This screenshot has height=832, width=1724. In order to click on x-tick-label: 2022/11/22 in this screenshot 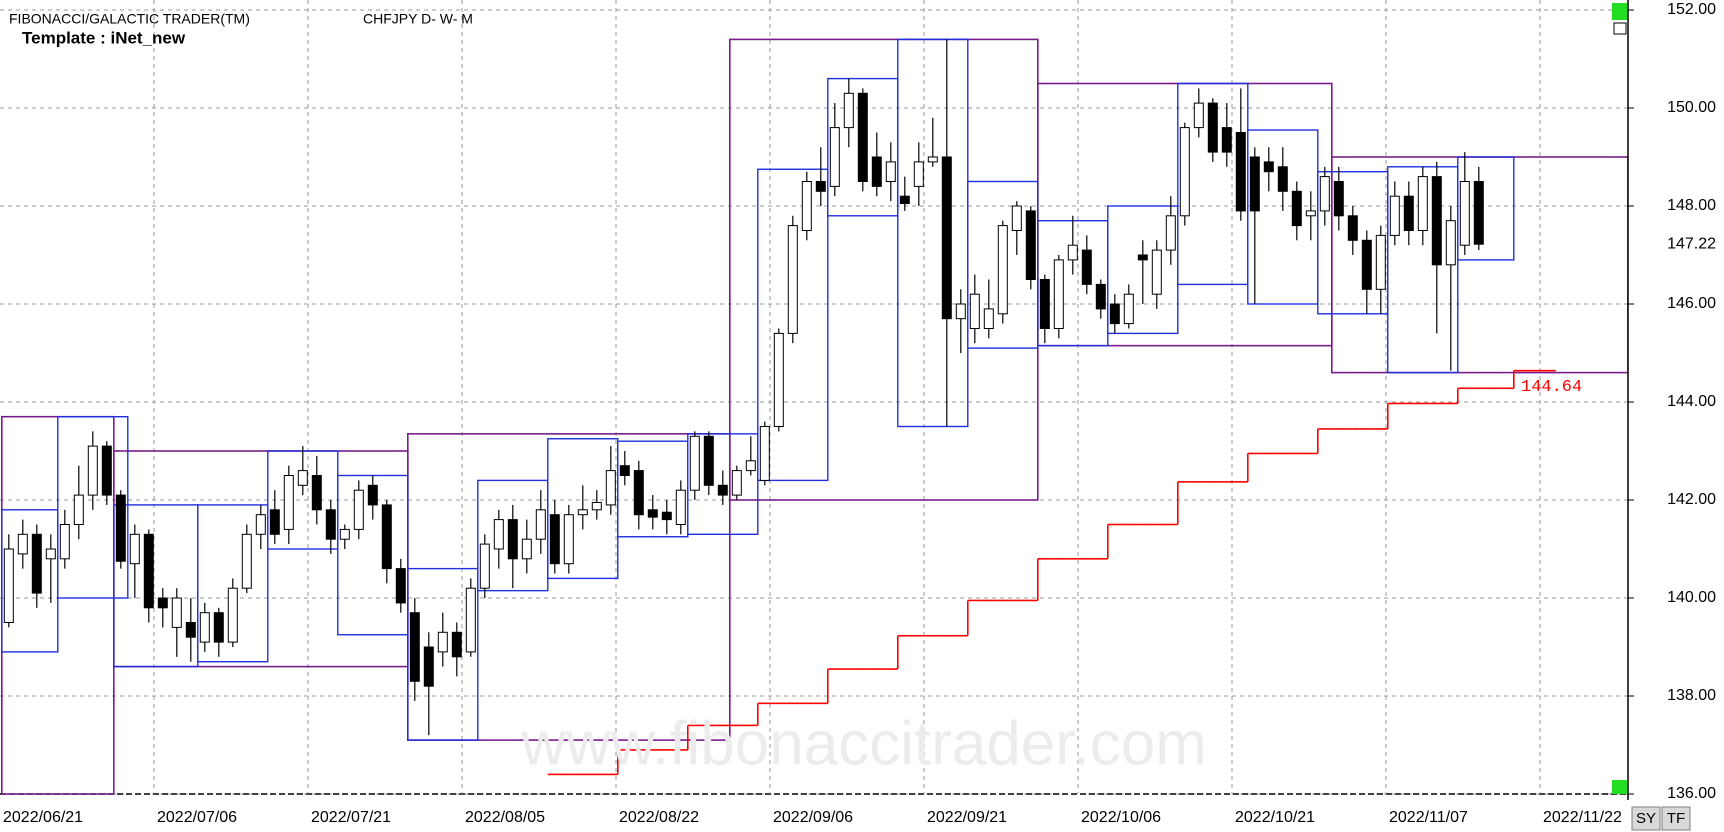, I will do `click(1582, 817)`.